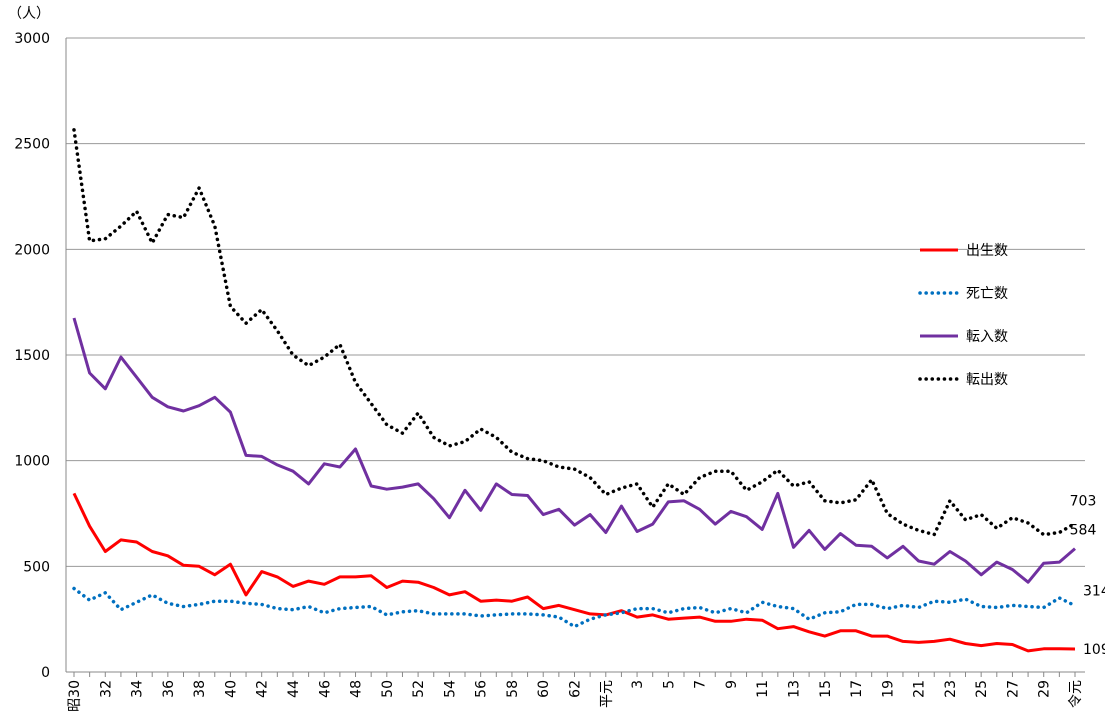 The height and width of the screenshot is (724, 1105). Describe the element at coordinates (888, 689) in the screenshot. I see `x-tick-label: 19` at that location.